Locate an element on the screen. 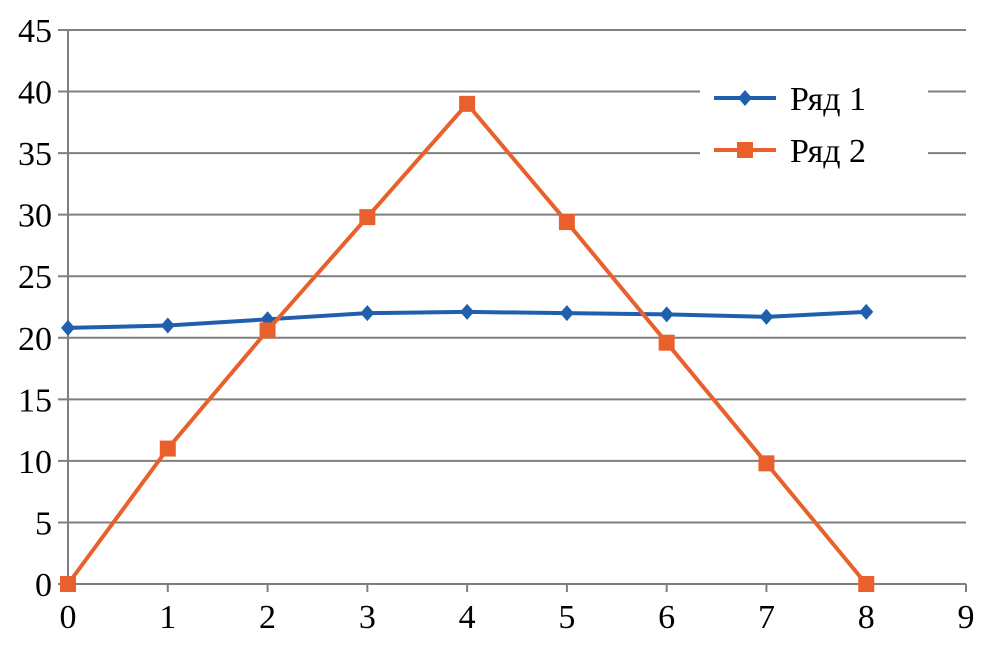 The image size is (1002, 648). y-tick-label: 45 is located at coordinates (35, 31).